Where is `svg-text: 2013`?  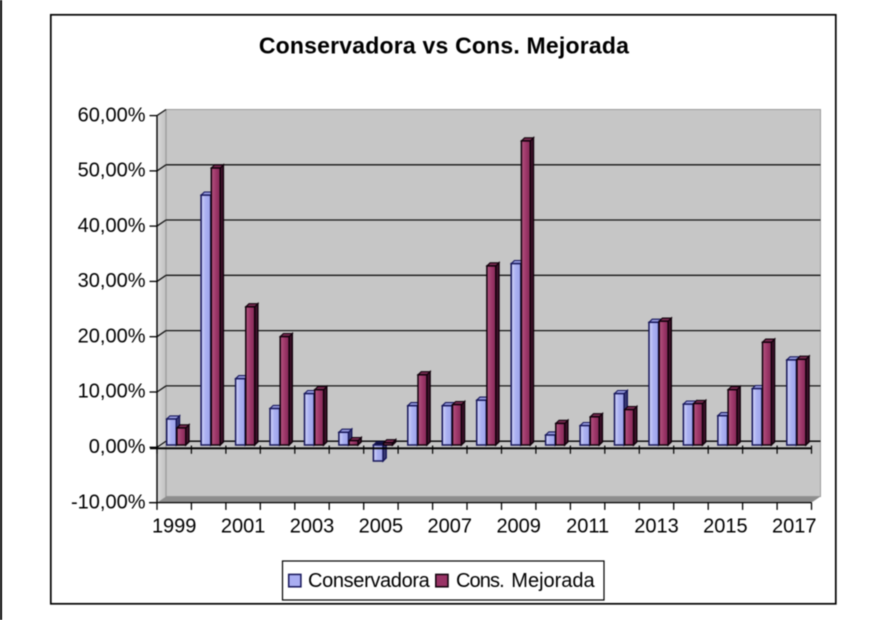
svg-text: 2013 is located at coordinates (656, 526).